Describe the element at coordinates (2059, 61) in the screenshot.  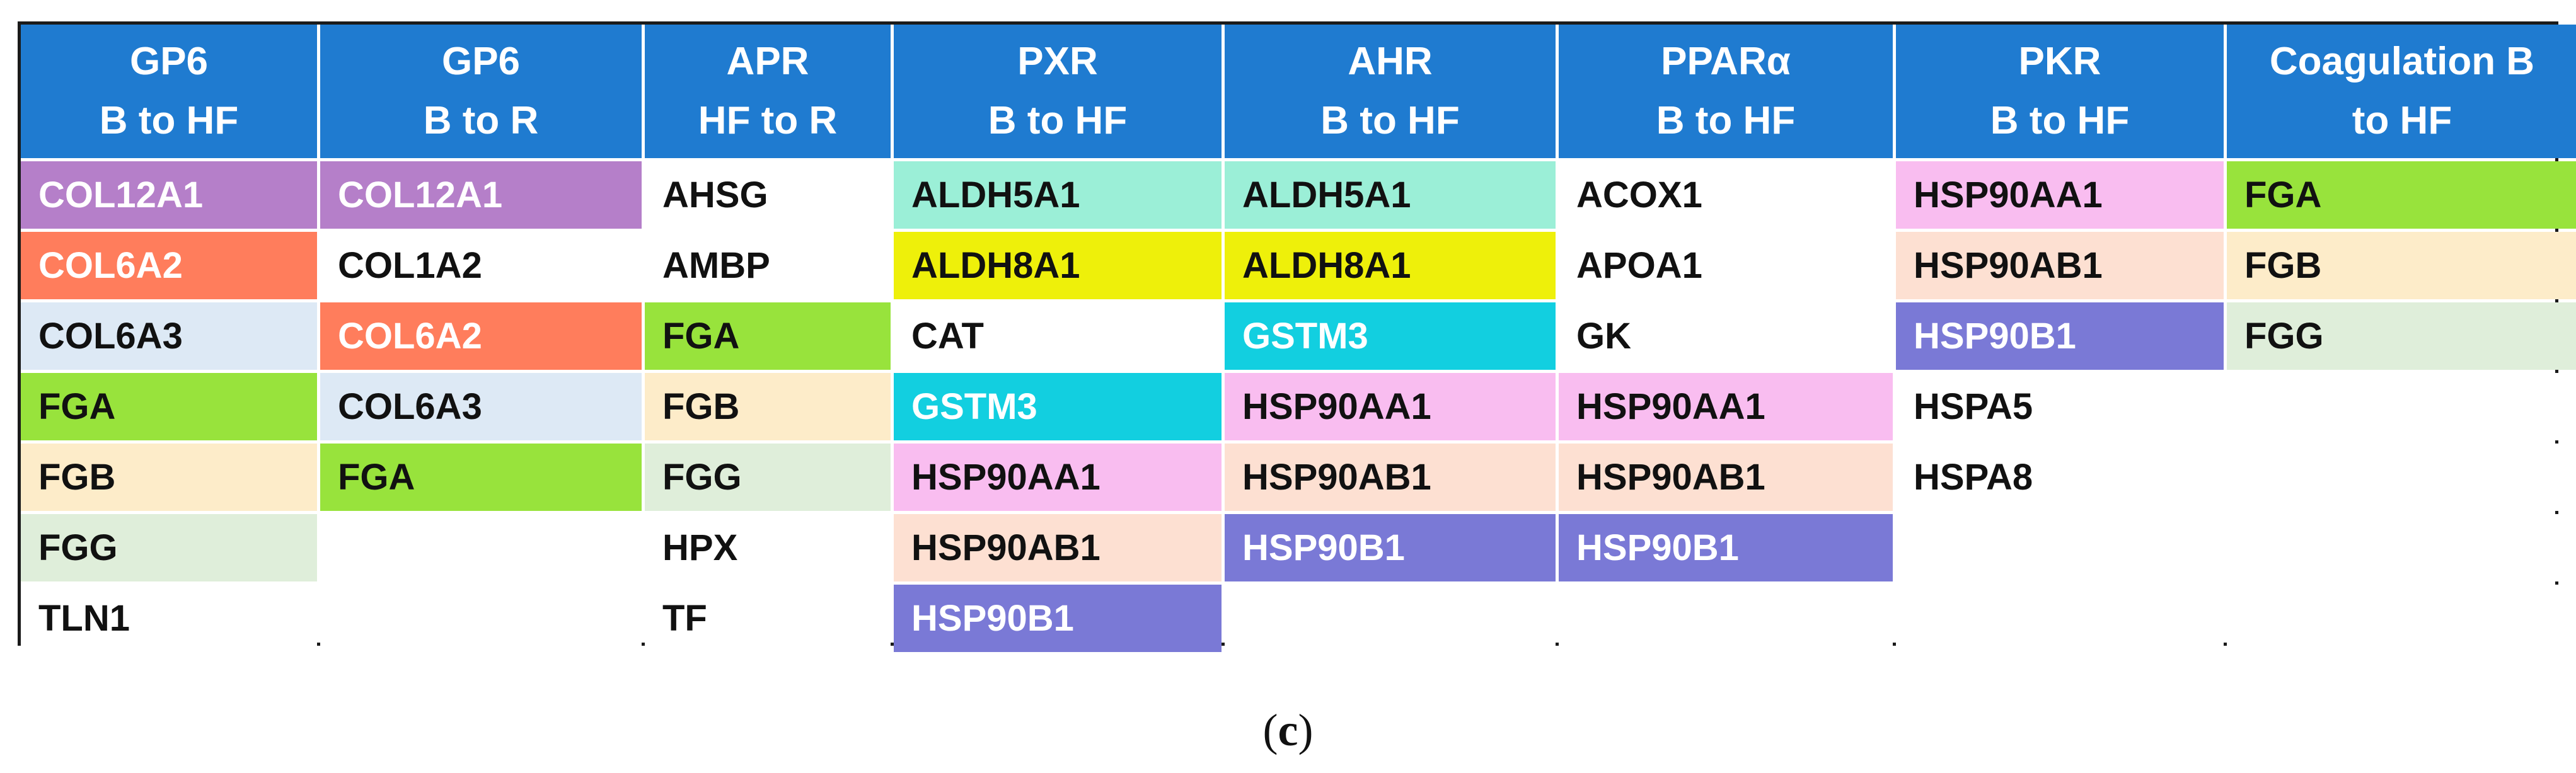
I see `column-header-line1: PKR` at that location.